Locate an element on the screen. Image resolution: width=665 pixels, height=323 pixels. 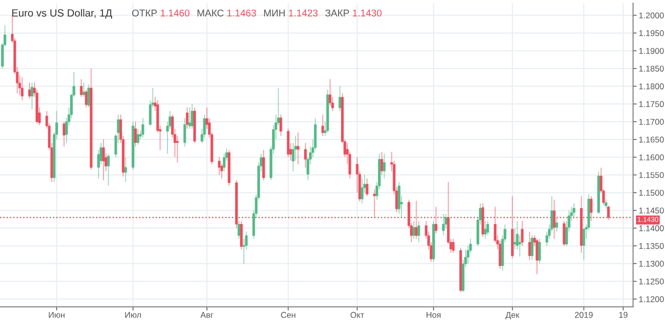
y-tick-label: 1.1250 is located at coordinates (651, 281).